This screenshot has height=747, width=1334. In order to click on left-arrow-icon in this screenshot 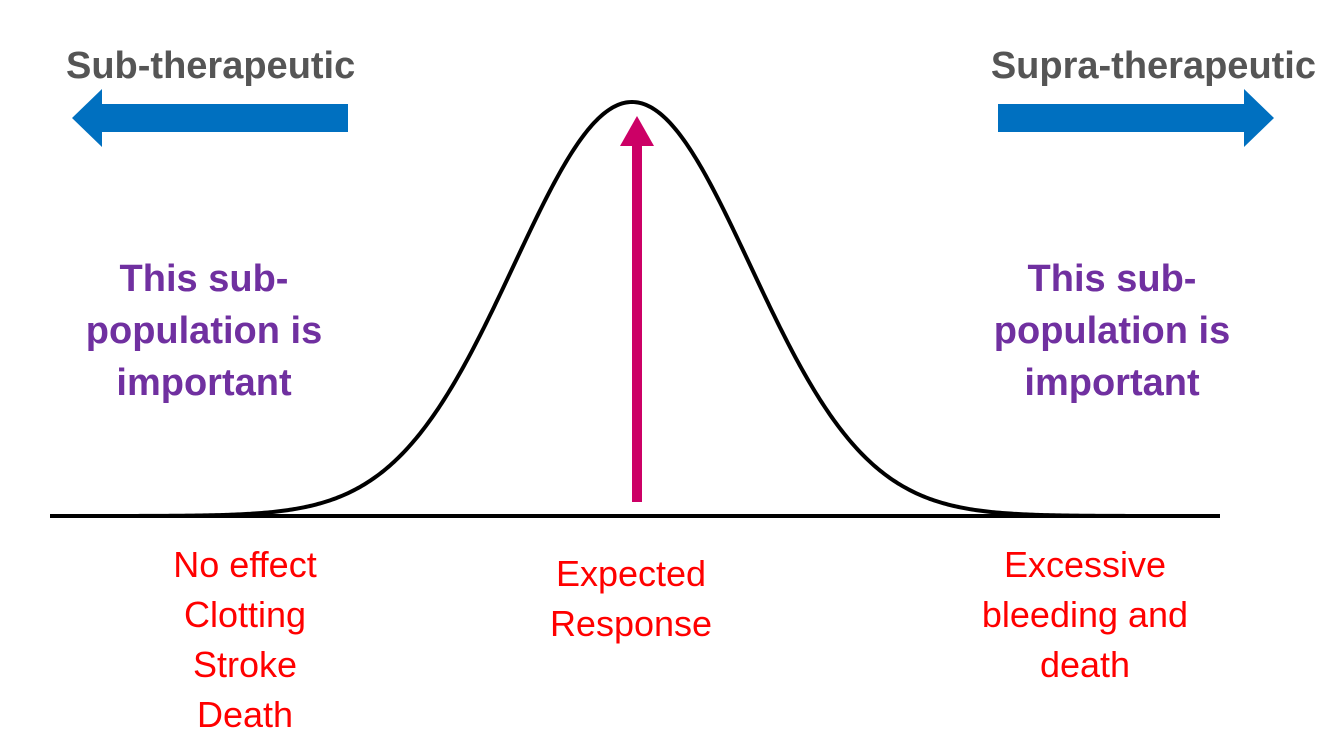, I will do `click(210, 118)`.